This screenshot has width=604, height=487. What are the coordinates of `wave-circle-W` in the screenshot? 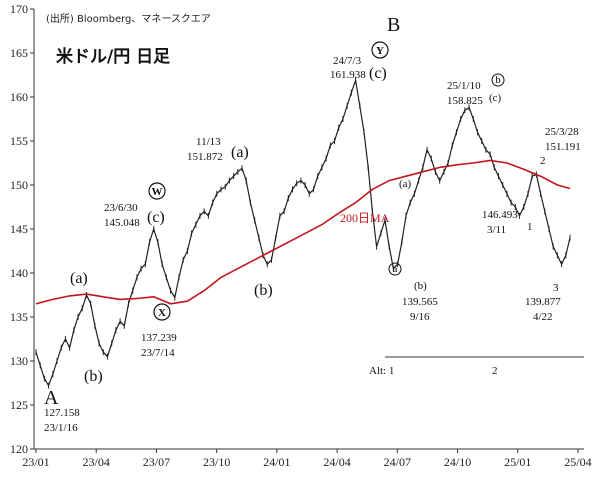 It's located at (157, 191).